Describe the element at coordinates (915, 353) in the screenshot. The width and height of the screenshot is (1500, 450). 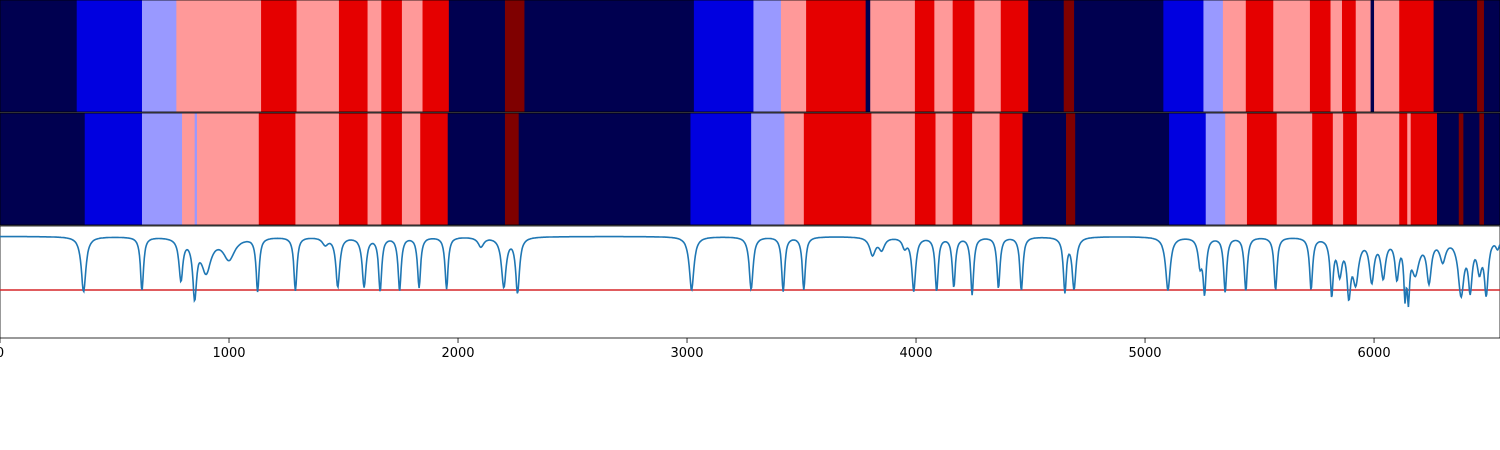
I see `x-tick-label-4: 4000` at that location.